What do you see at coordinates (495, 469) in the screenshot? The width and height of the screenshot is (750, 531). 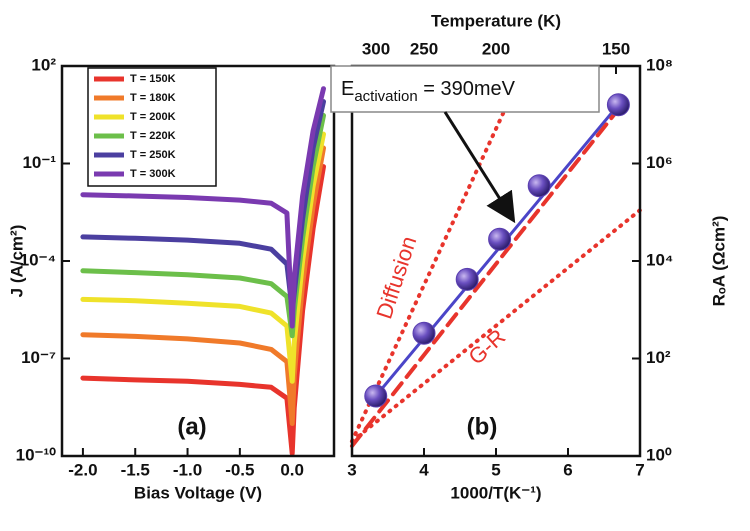 I see `x-tick-label: 5` at bounding box center [495, 469].